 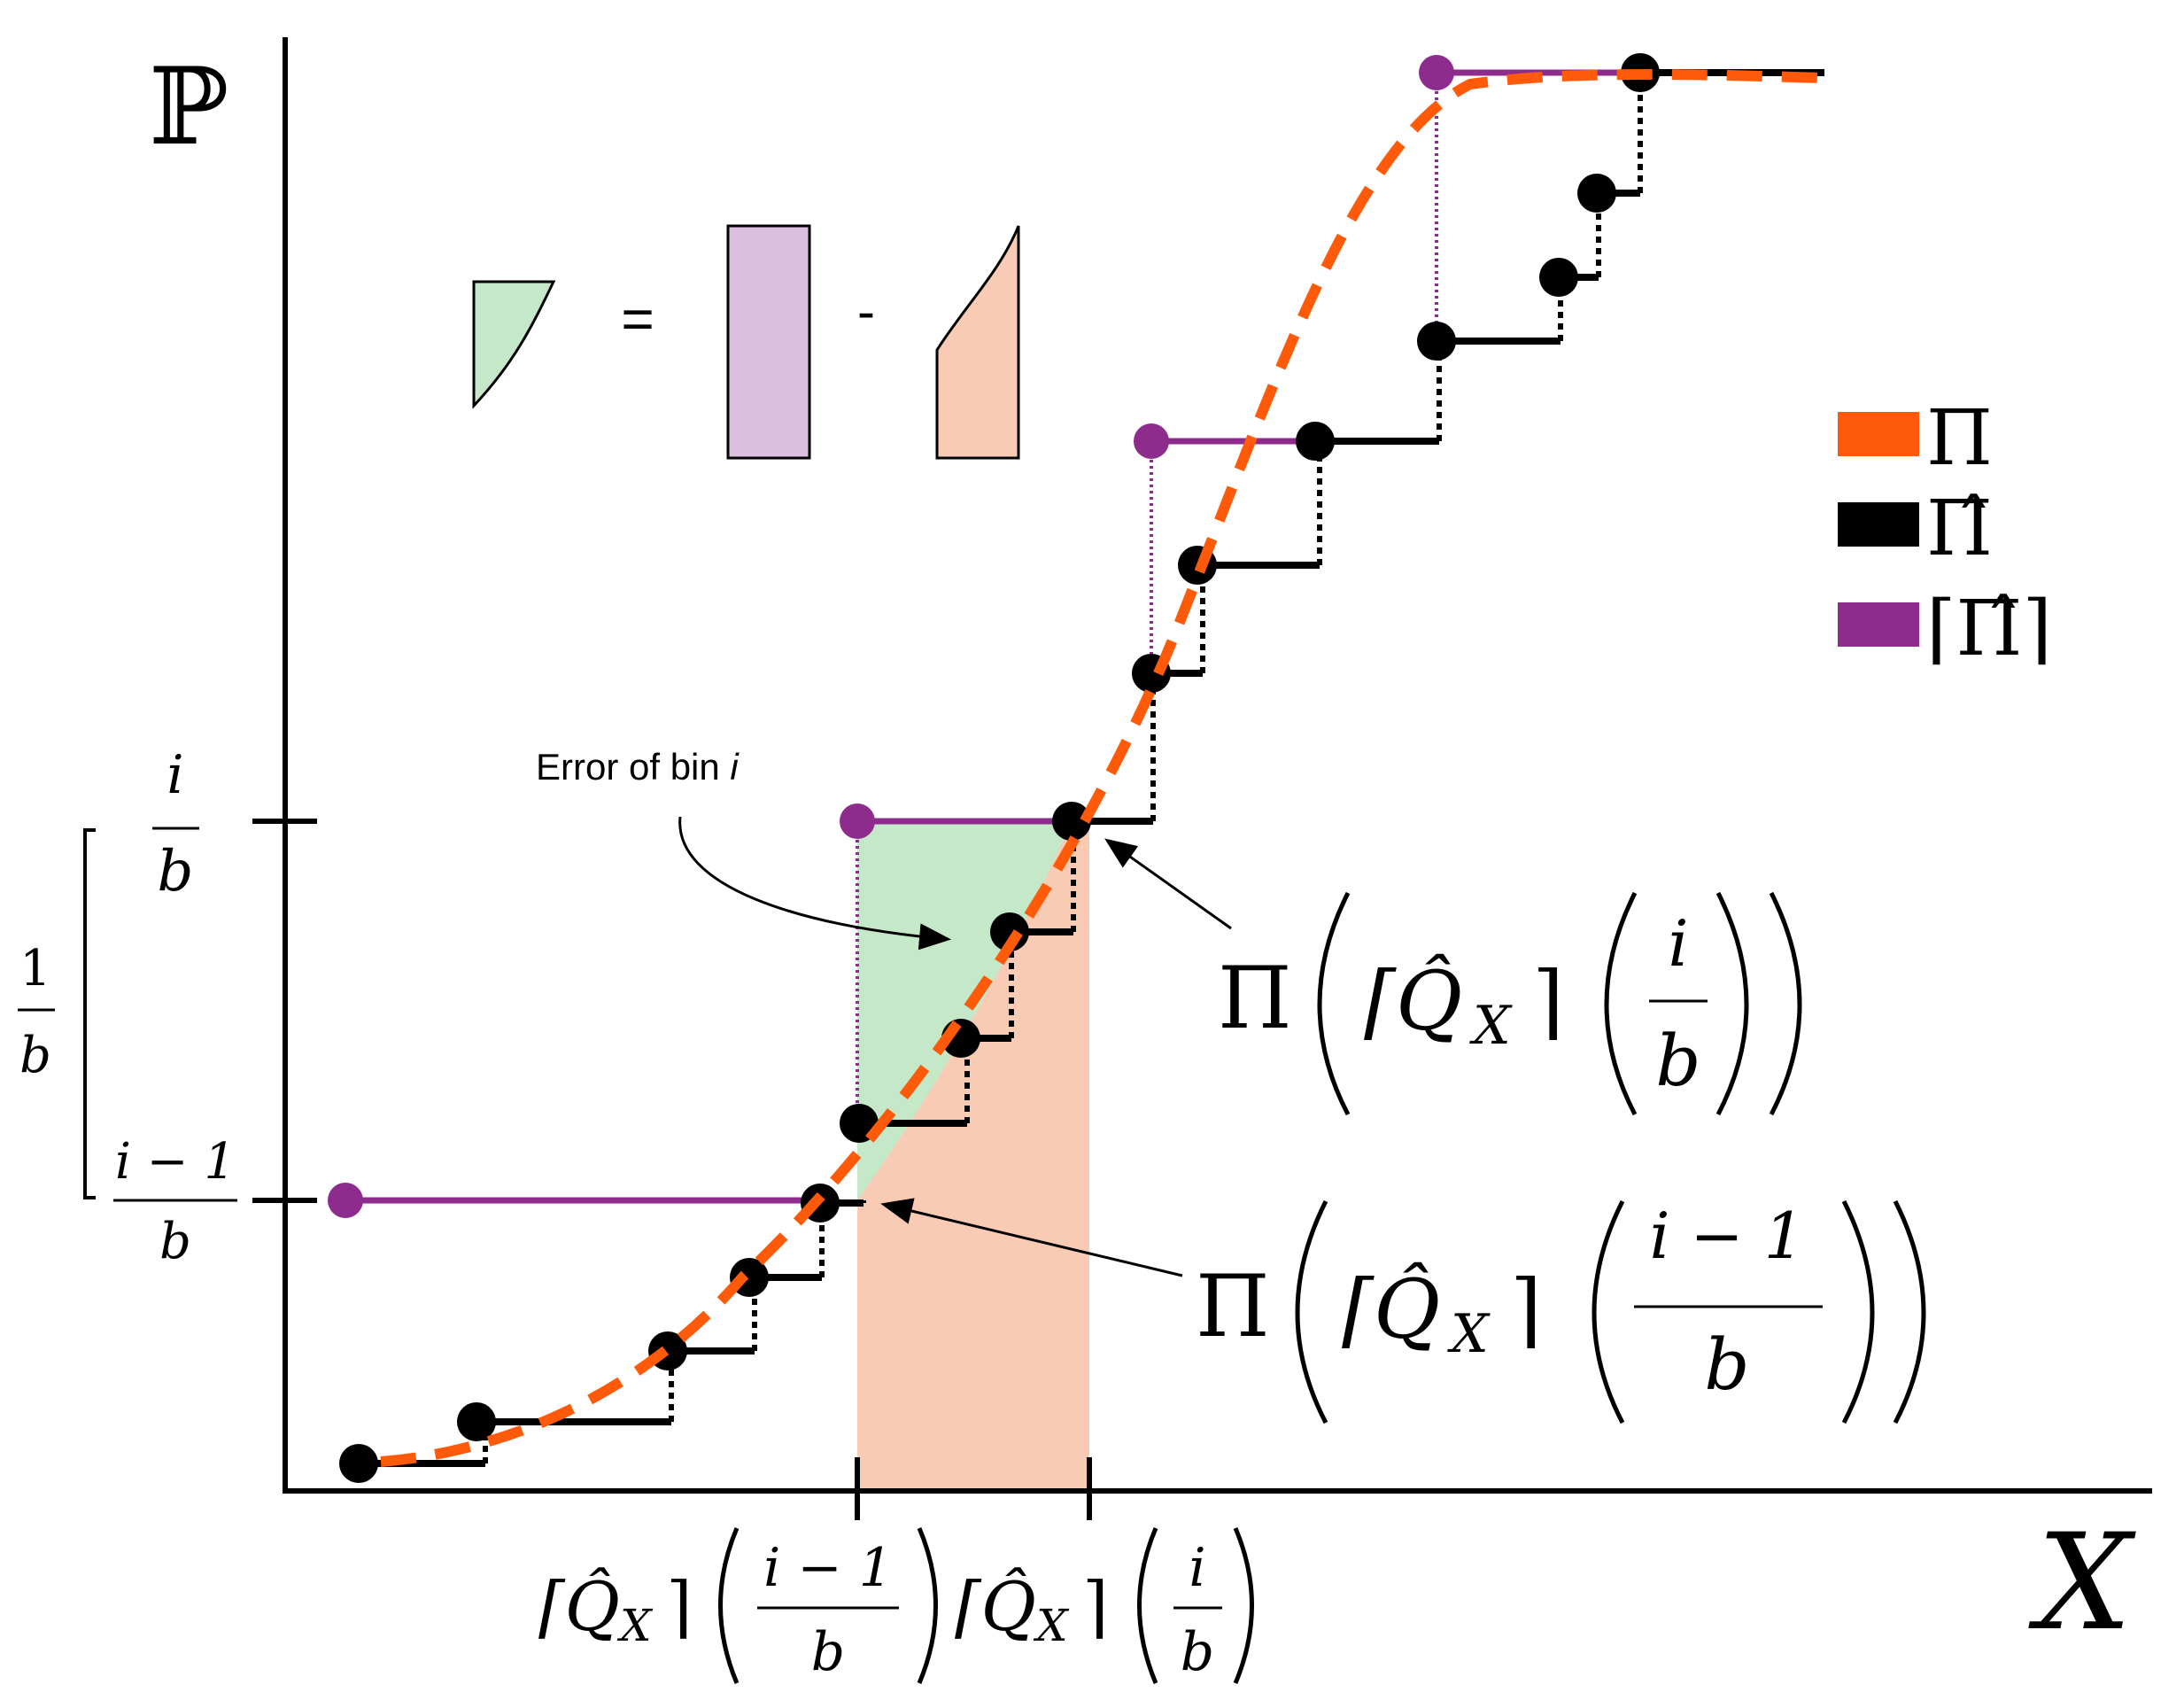 I want to click on upper-eval-annotation: Π ⌈Q̂ X ⌉ i b, so click(x=1453, y=977).